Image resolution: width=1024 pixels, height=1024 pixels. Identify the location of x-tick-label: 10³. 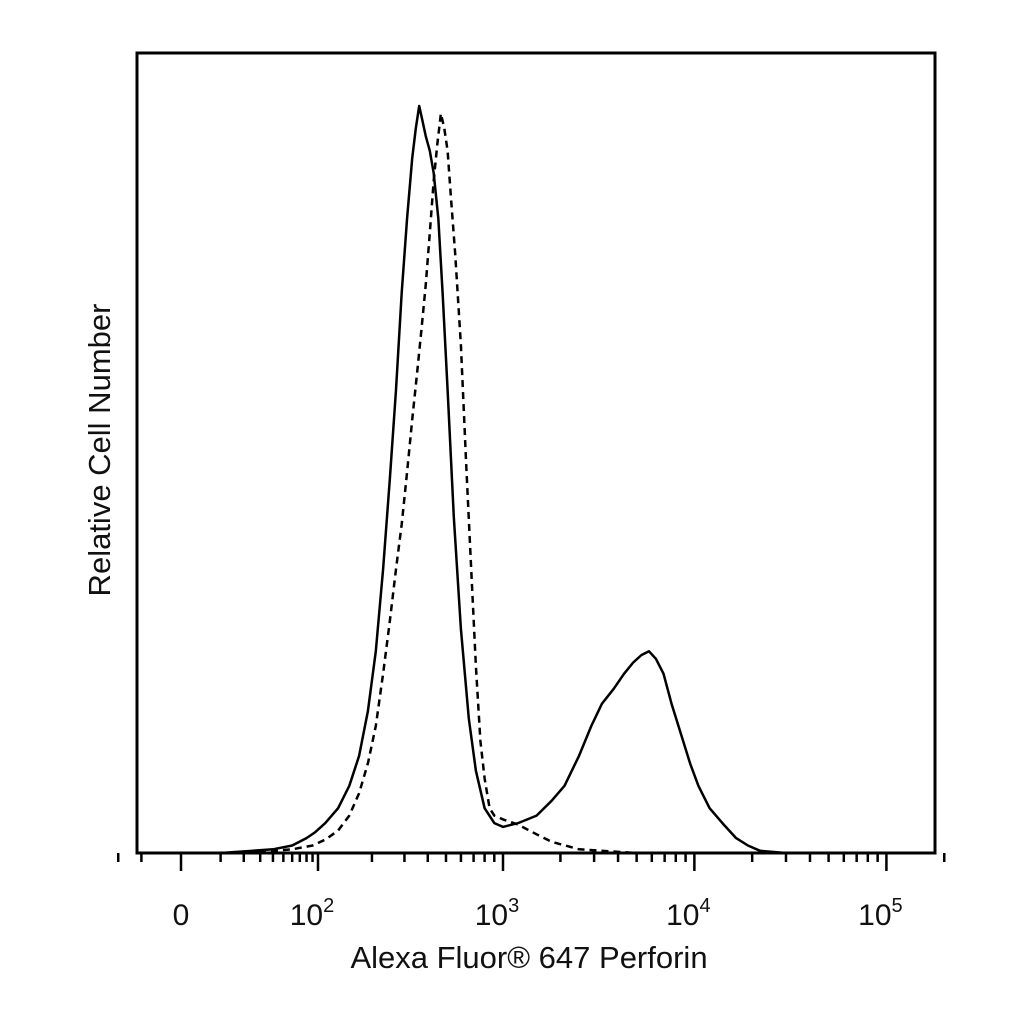
(497, 913).